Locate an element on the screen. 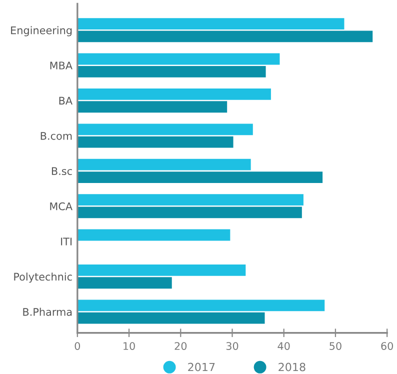 Image resolution: width=397 pixels, height=374 pixels. y-tick-label: B.Pharma is located at coordinates (47, 312).